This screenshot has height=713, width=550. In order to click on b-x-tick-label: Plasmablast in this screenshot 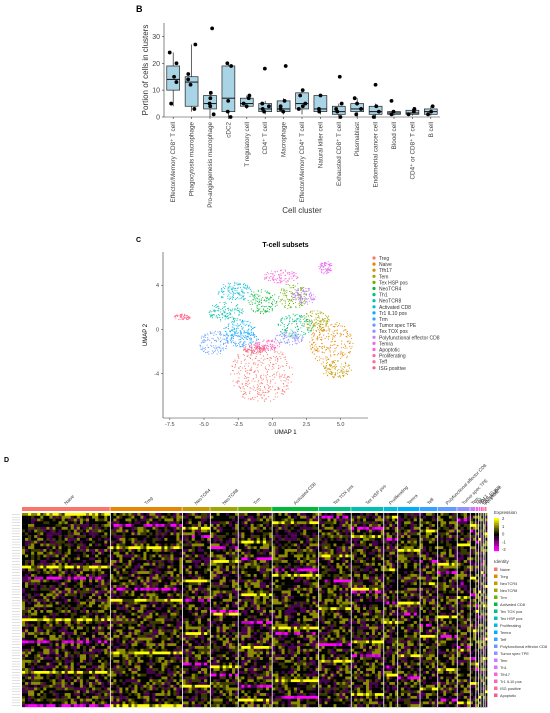, I will do `click(357, 139)`.